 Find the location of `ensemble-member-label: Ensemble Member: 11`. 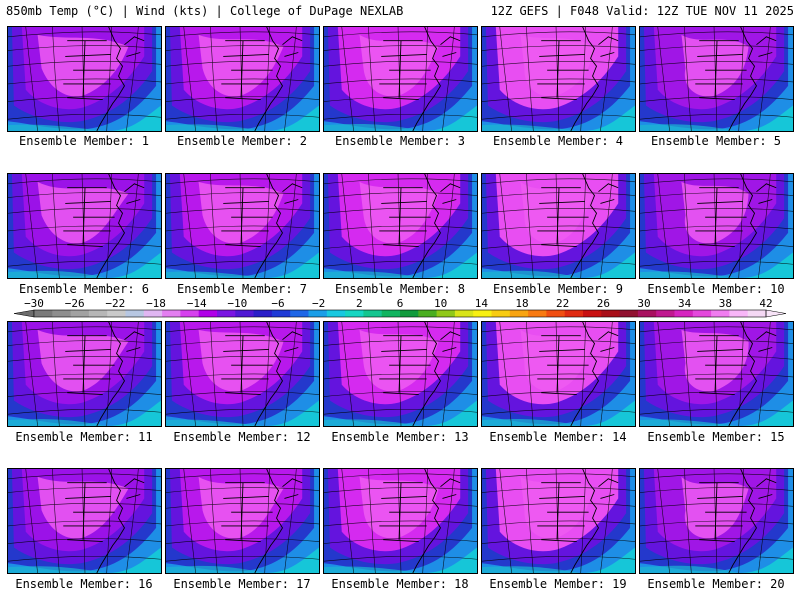

ensemble-member-label: Ensemble Member: 11 is located at coordinates (84, 437).